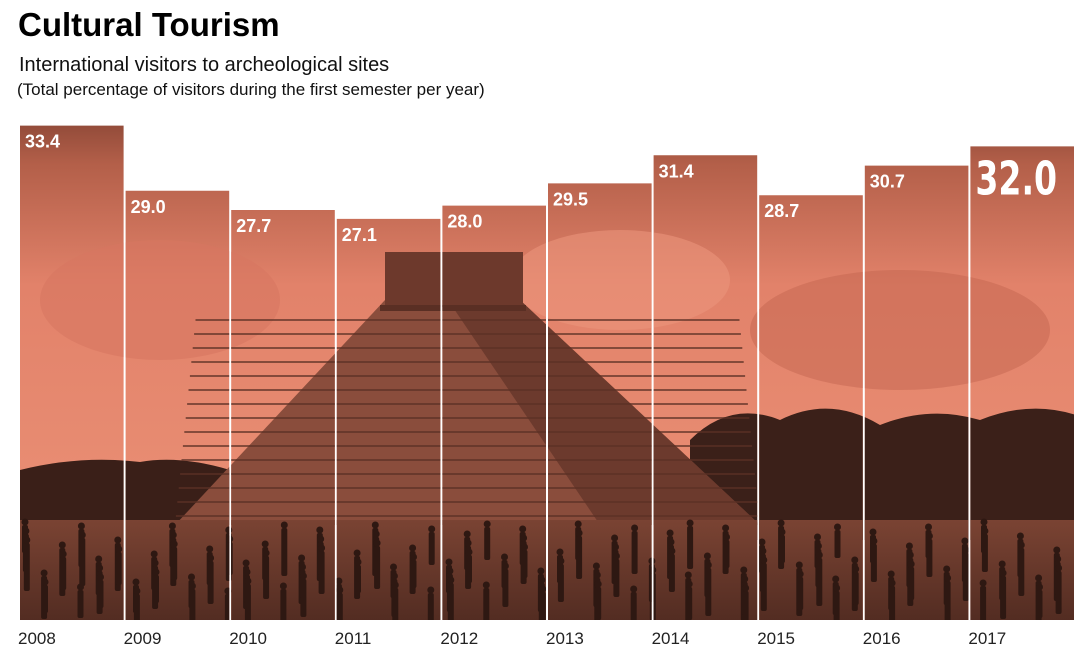 The height and width of the screenshot is (666, 1081). Describe the element at coordinates (248, 638) in the screenshot. I see `x-tick-label: 2010` at that location.